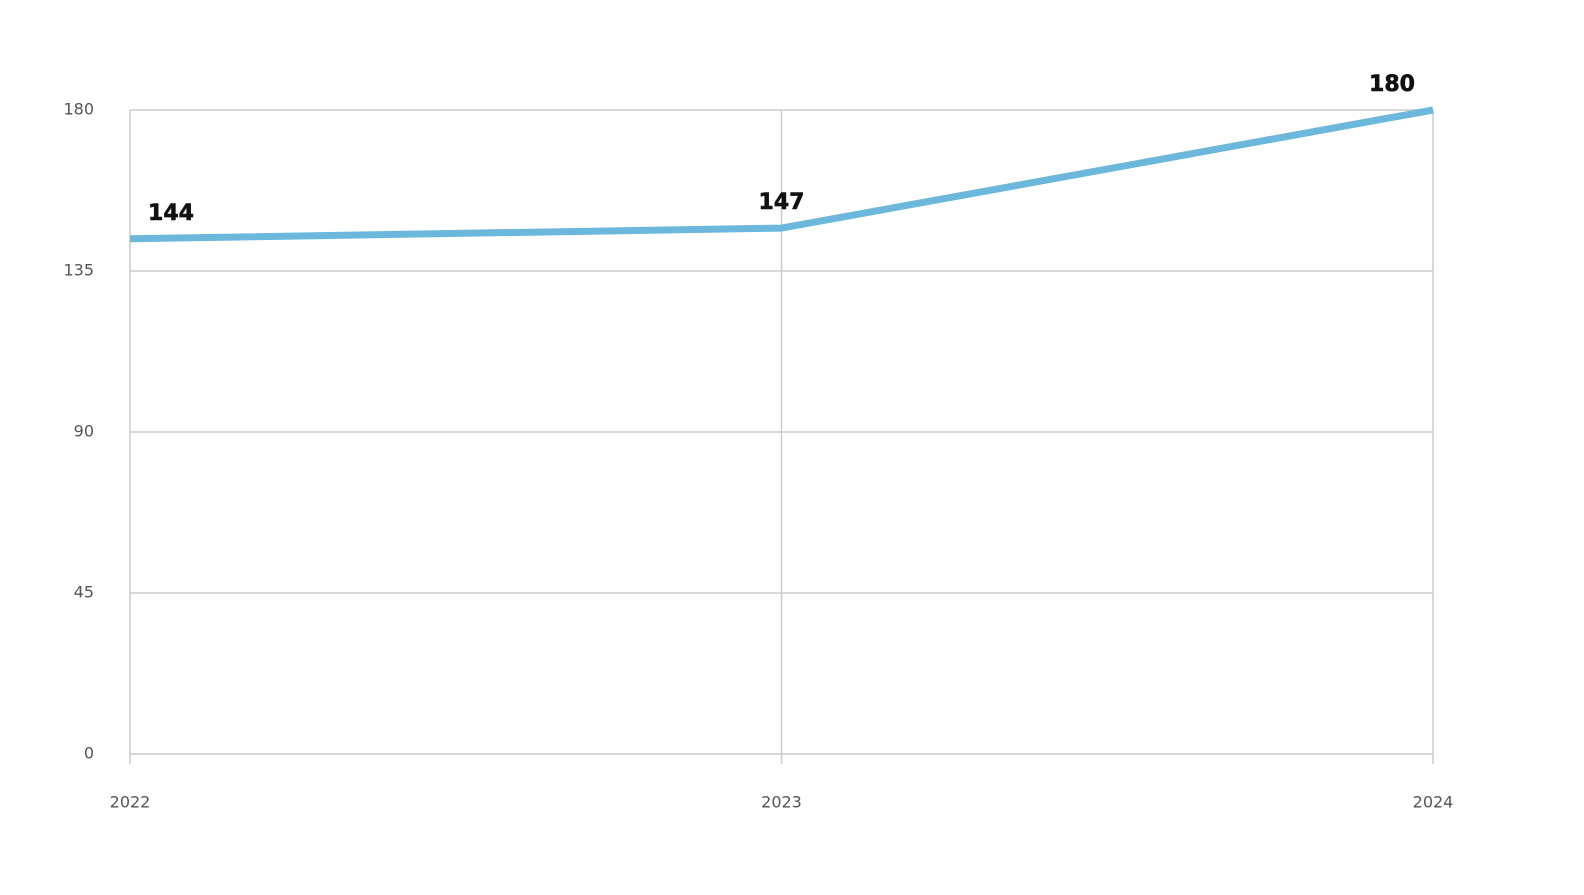  Describe the element at coordinates (84, 431) in the screenshot. I see `y-tick-label: 90` at that location.